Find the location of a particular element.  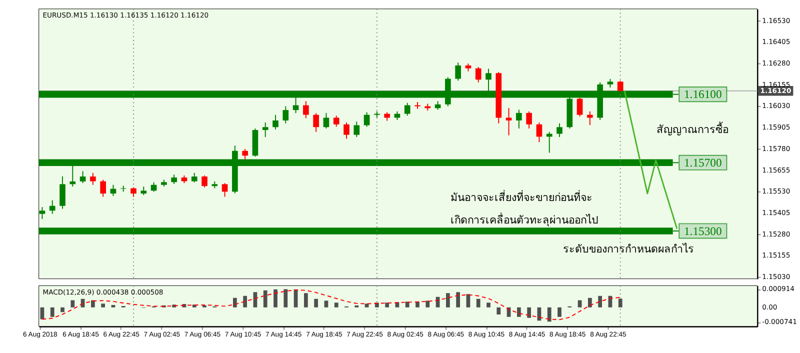

annotation: ระดับของการกำหนดผลกำไร is located at coordinates (628, 249).